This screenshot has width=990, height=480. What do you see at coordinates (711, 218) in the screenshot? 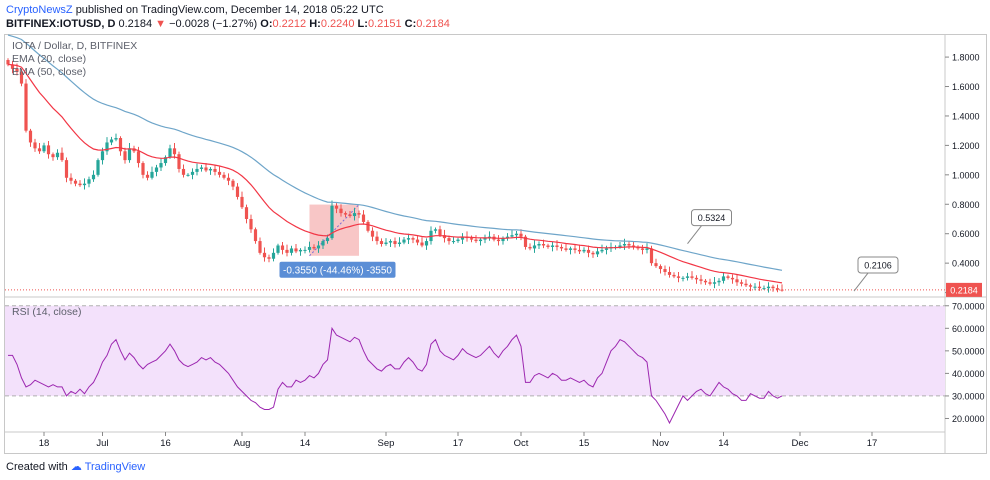
I see `callout-box` at bounding box center [711, 218].